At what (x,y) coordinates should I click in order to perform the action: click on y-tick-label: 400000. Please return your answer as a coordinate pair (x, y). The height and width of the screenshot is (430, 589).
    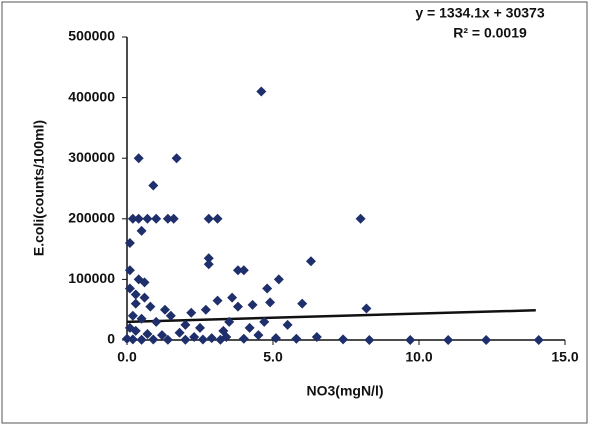
    Looking at the image, I should click on (91, 96).